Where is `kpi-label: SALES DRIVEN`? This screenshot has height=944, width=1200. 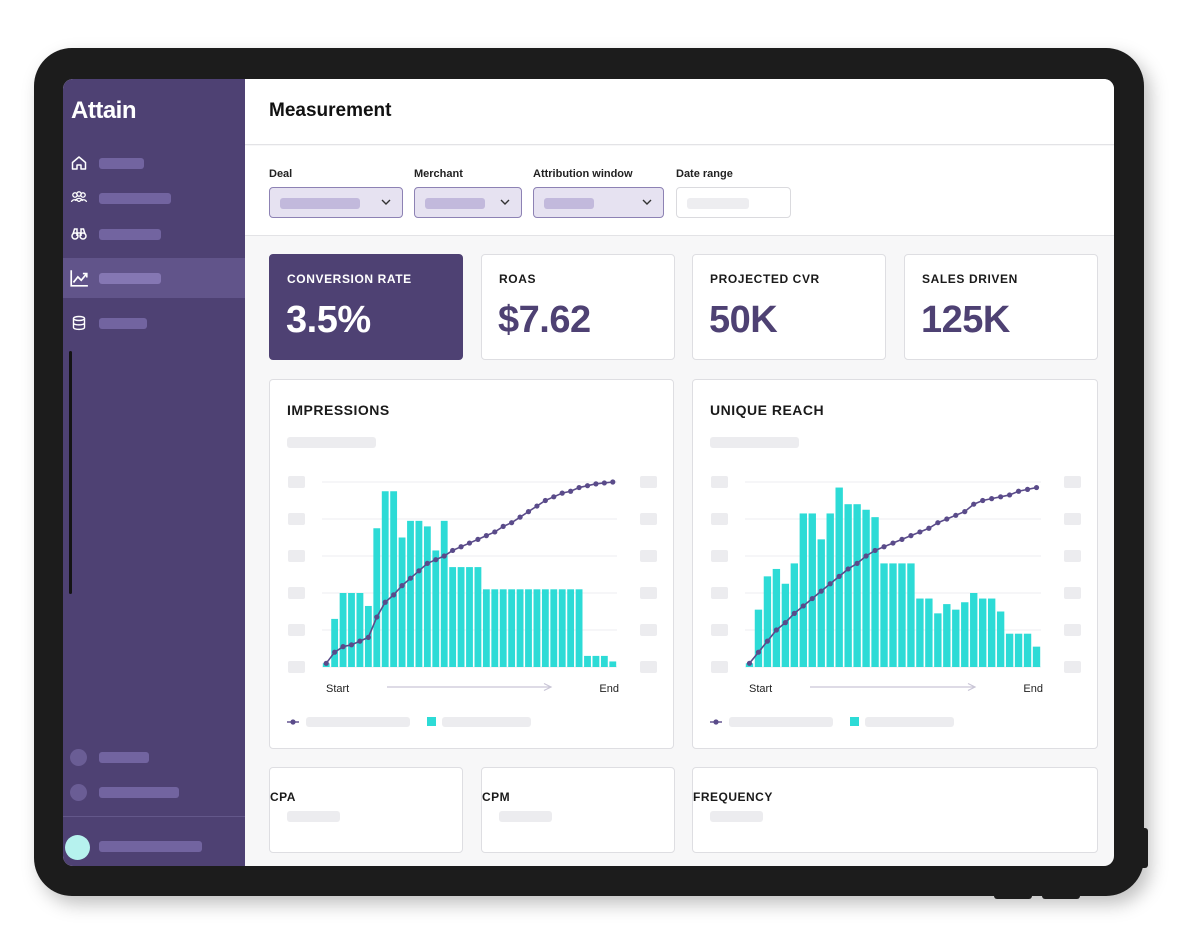
kpi-label: SALES DRIVEN is located at coordinates (970, 279).